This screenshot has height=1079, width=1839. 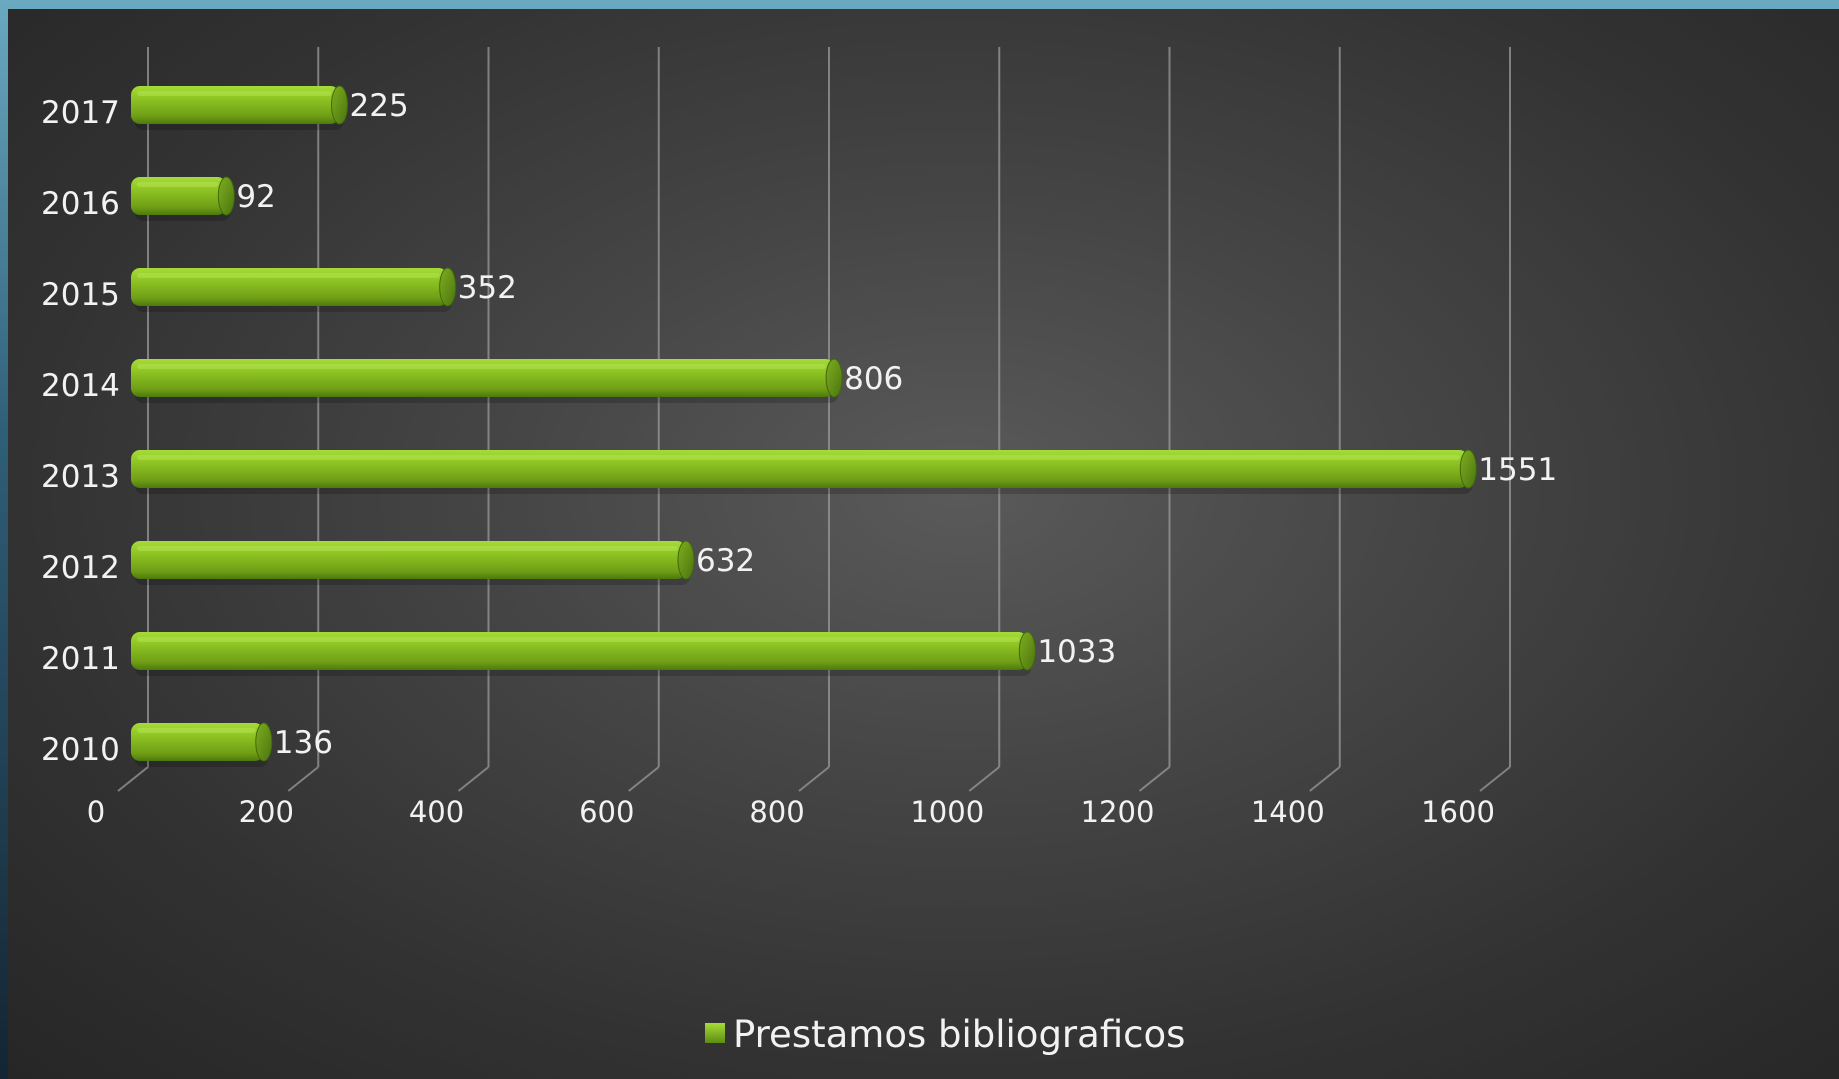 I want to click on tick-labels: 0 200 400 600 800 1000 1200 1400 1600, so click(x=791, y=812).